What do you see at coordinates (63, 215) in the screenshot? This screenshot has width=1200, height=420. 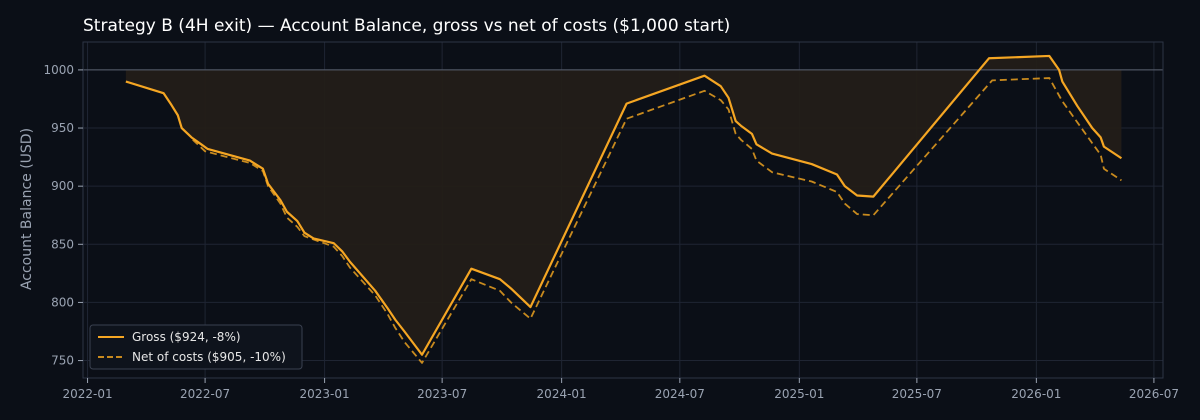 I see `y-axis-ticks: 750 800 850 900 950 1000` at bounding box center [63, 215].